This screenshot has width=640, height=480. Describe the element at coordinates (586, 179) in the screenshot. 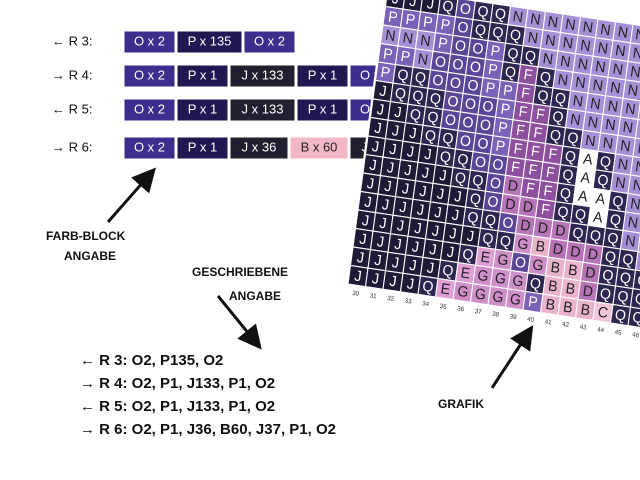

I see `cell-letter: A` at that location.